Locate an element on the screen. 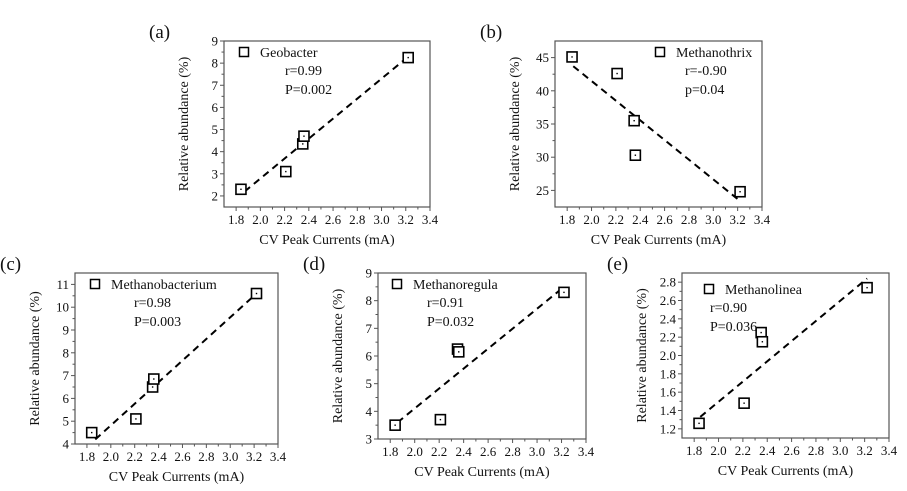 This screenshot has height=491, width=907. y-tick-label: 1.8 is located at coordinates (668, 373).